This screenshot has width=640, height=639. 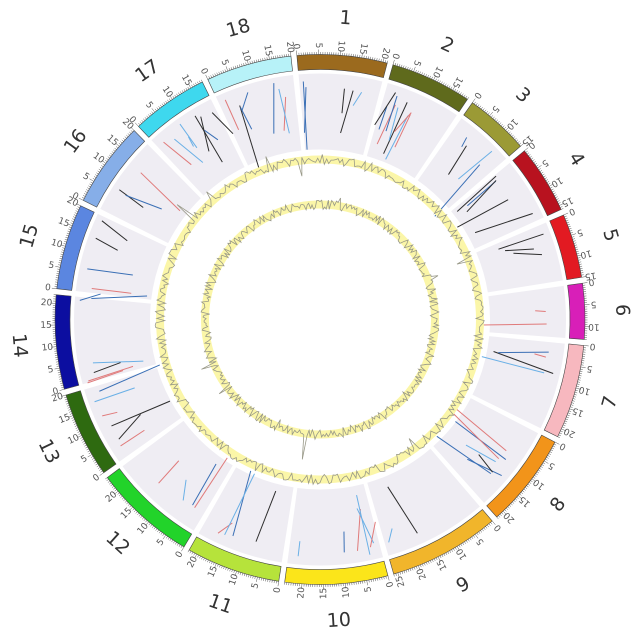 I want to click on chromosome-label-9: 9, so click(x=463, y=584).